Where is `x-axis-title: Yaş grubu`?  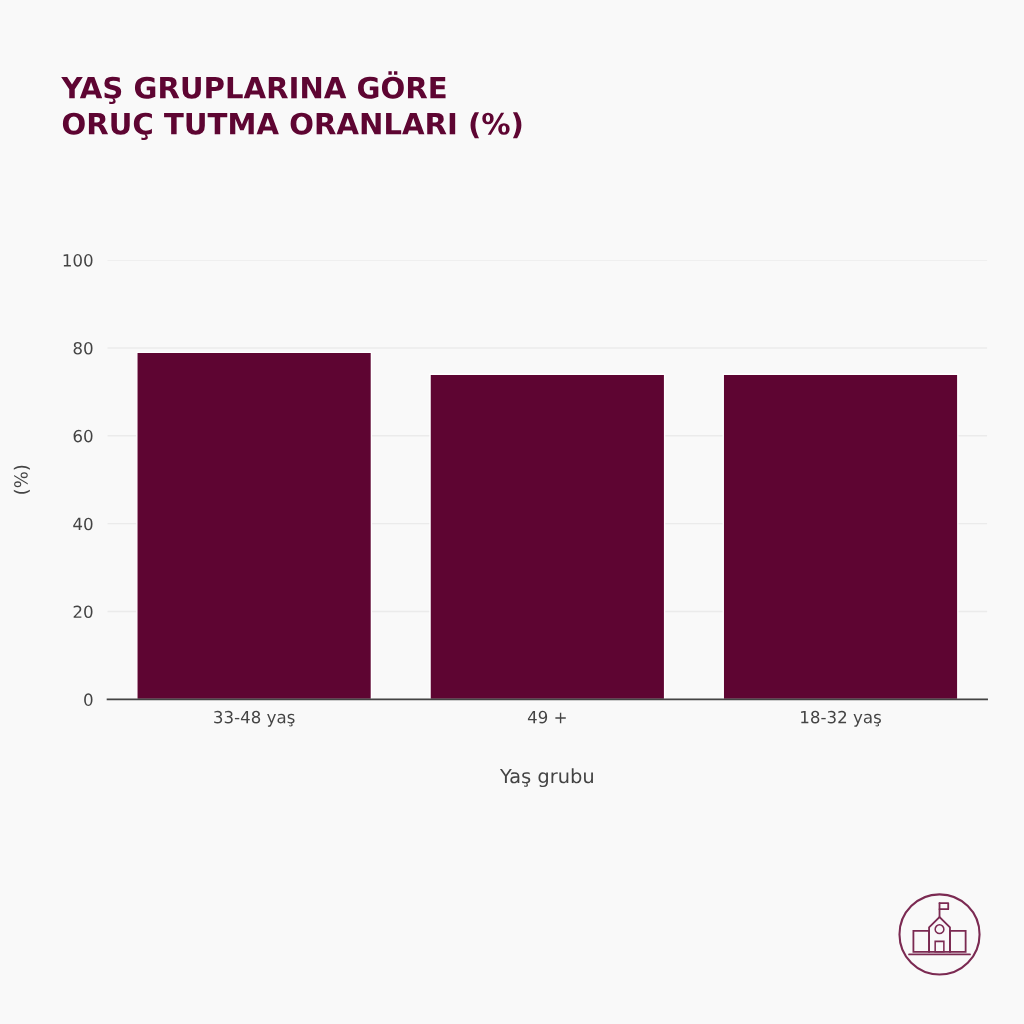
x-axis-title: Yaş grubu is located at coordinates (546, 778).